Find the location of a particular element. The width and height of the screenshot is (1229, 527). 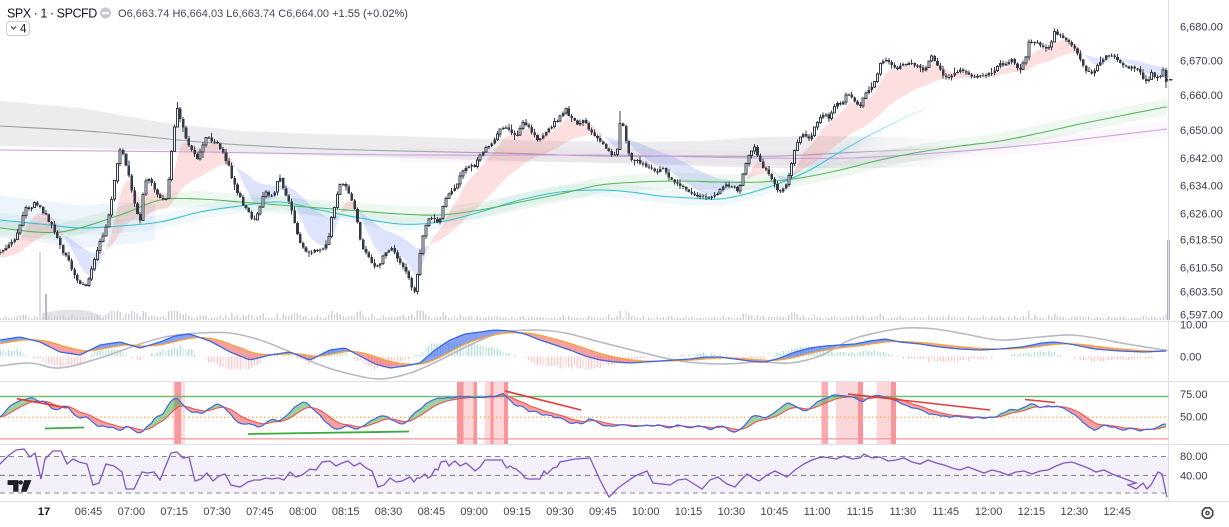

svg-text: 09:15 is located at coordinates (517, 512).